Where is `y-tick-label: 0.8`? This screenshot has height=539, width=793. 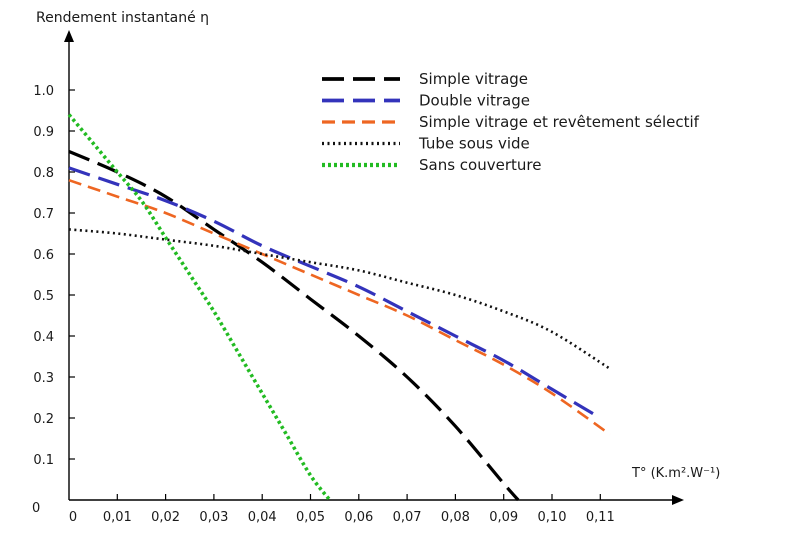 y-tick-label: 0.8 is located at coordinates (43, 173).